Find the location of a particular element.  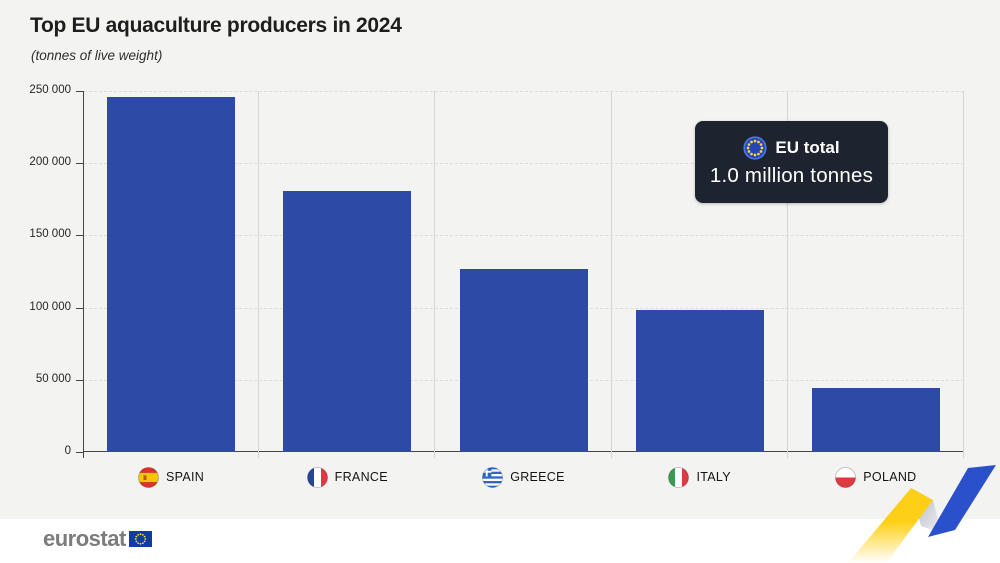

bar-poland is located at coordinates (875, 420).